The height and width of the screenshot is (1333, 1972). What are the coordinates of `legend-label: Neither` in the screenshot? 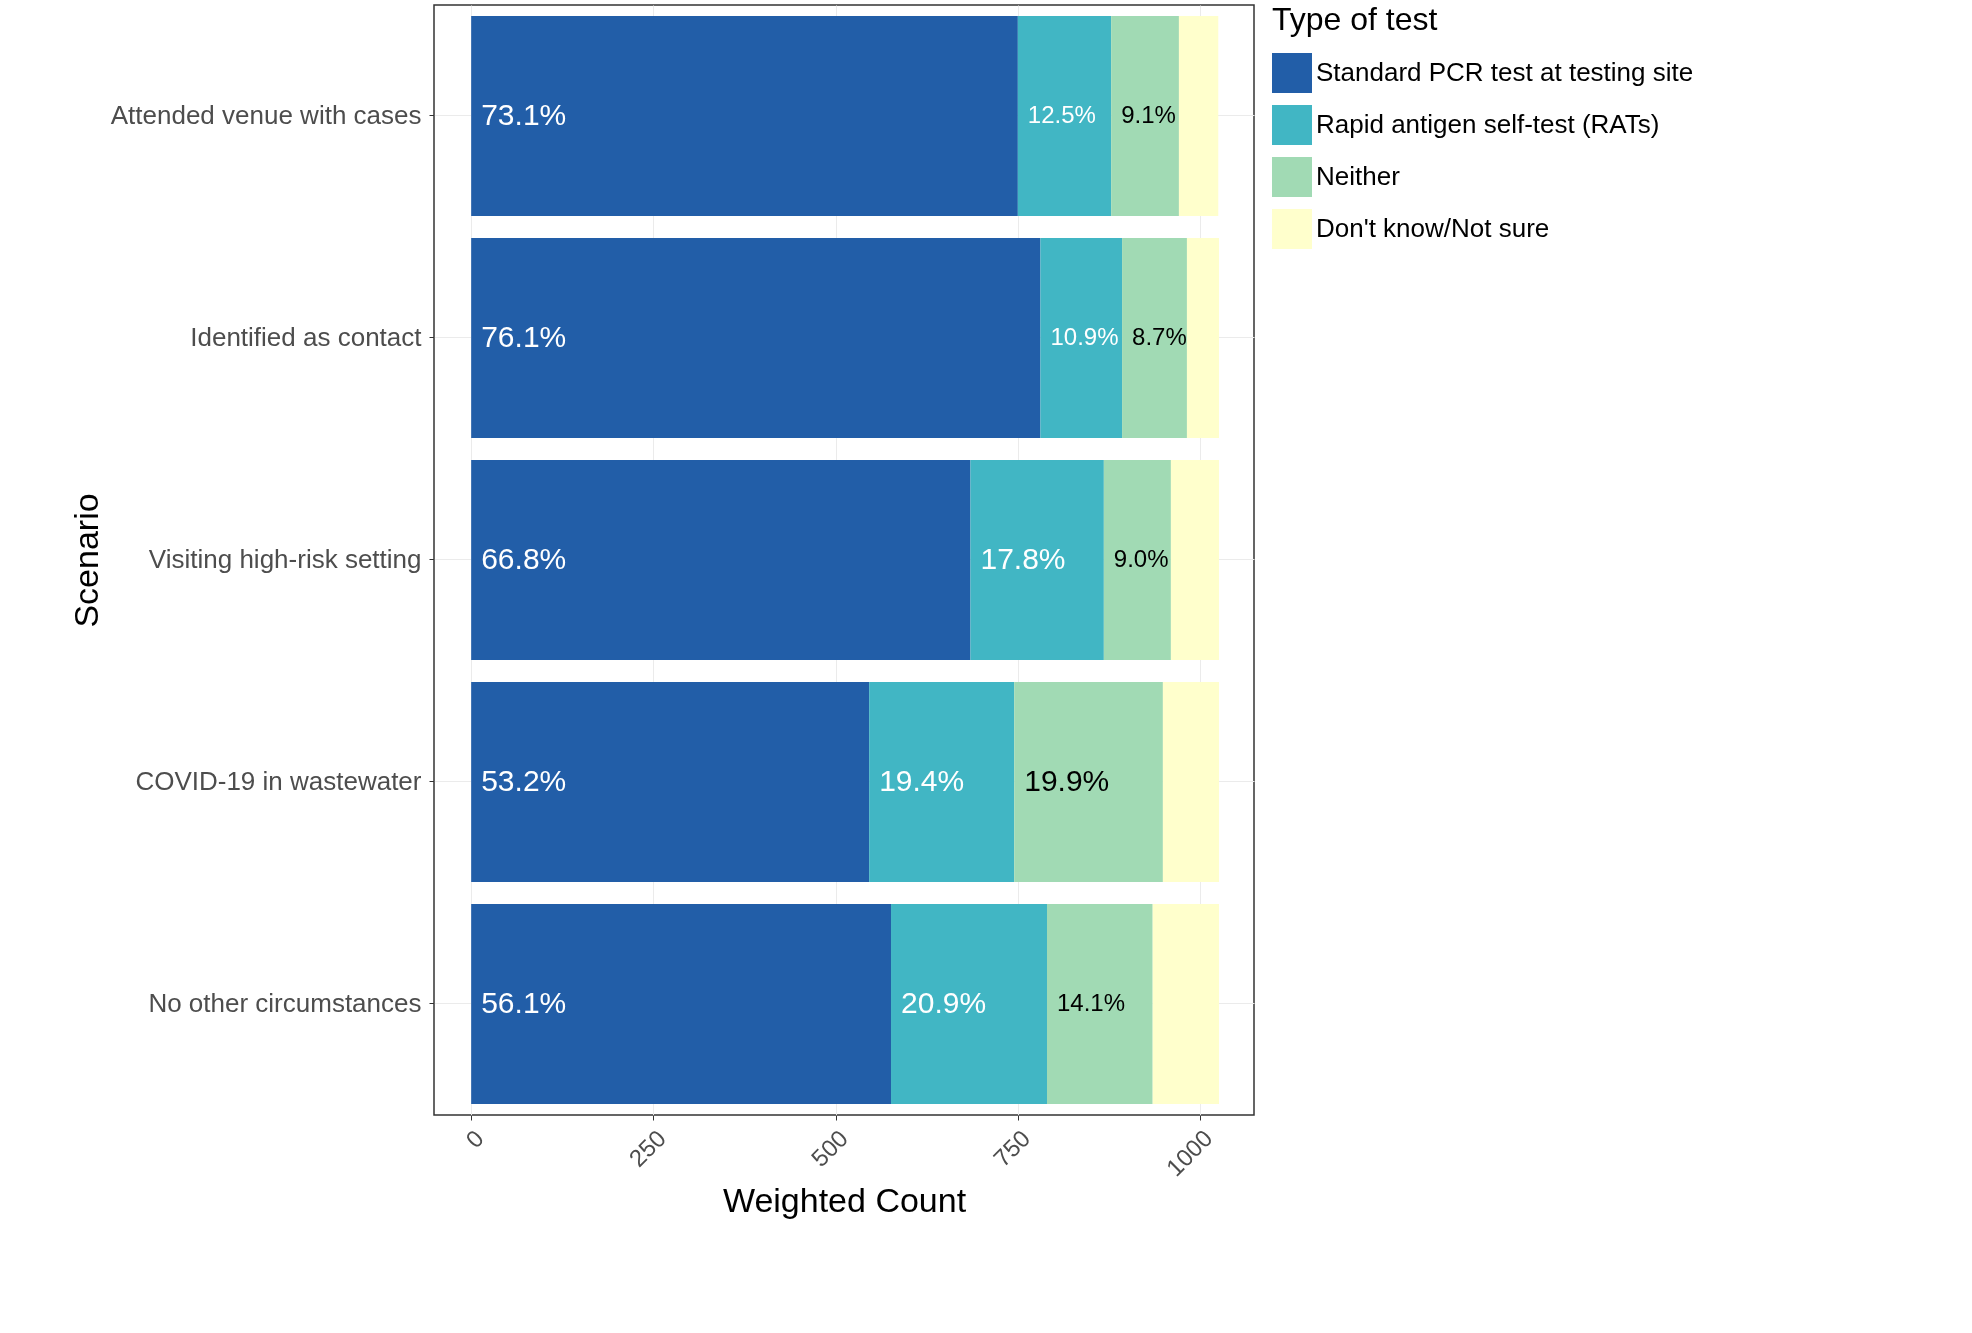 It's located at (1358, 176).